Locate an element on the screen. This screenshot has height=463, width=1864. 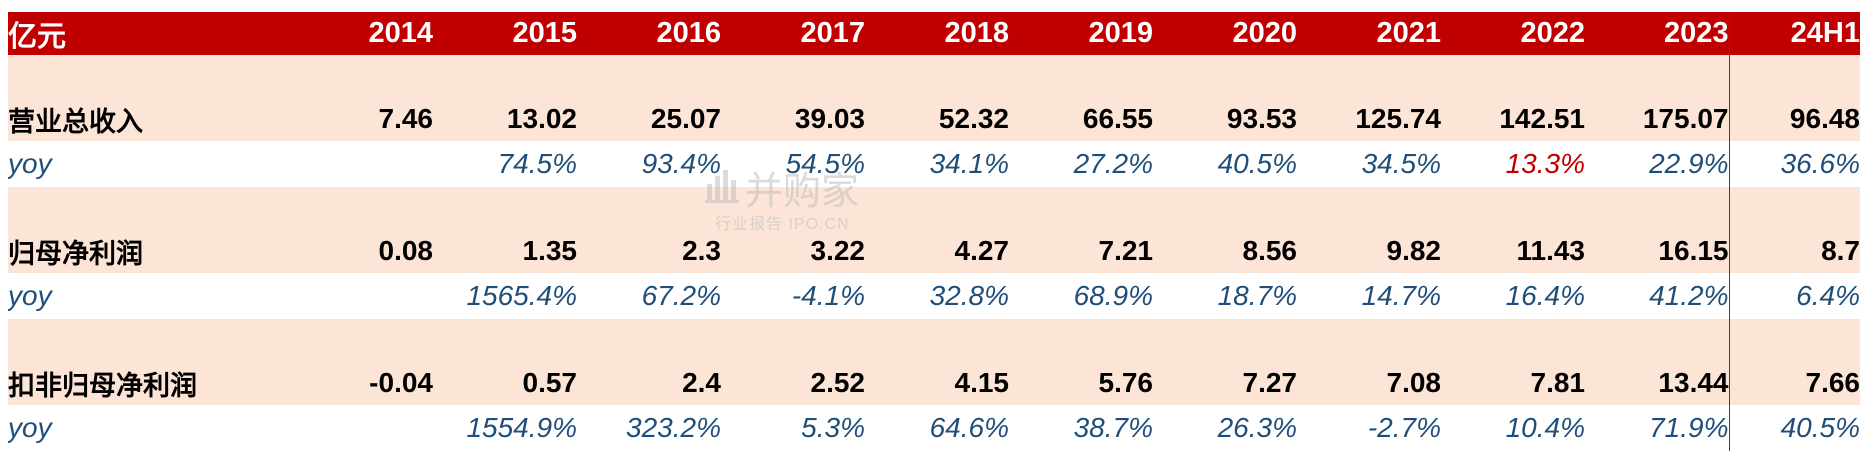
metric-label: 归母净利润 is located at coordinates (148, 251).